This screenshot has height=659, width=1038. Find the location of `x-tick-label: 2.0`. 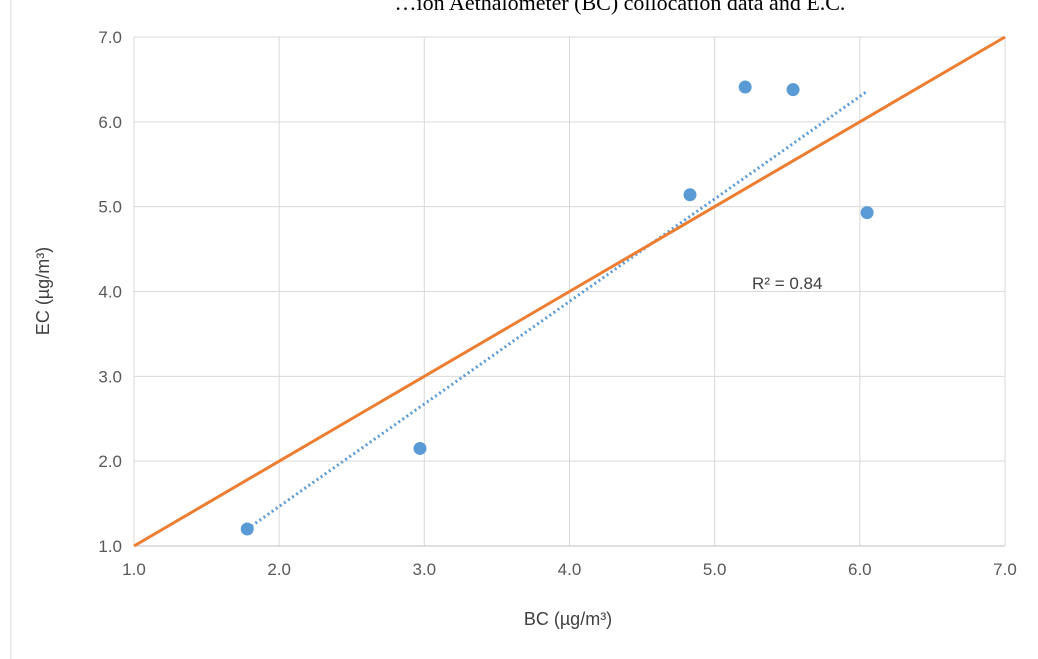

x-tick-label: 2.0 is located at coordinates (279, 569).